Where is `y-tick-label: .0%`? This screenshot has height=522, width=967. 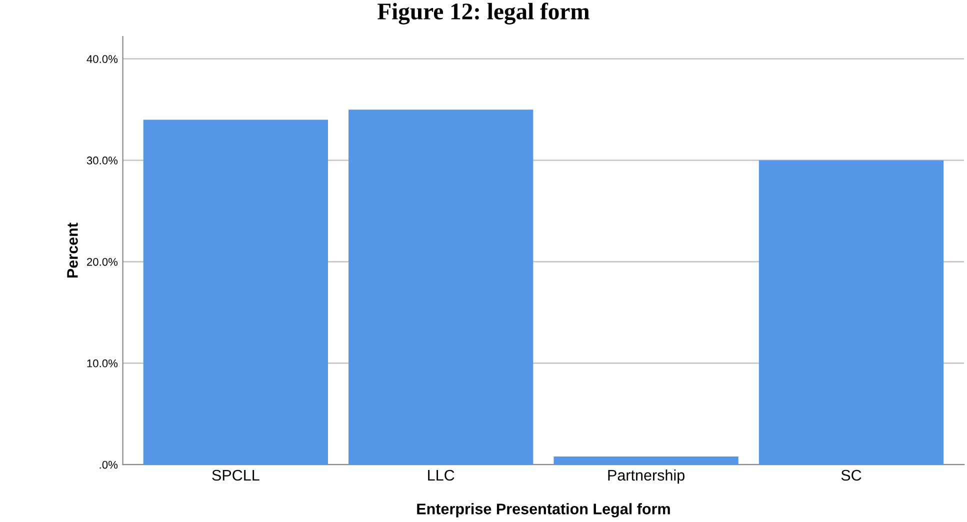
y-tick-label: .0% is located at coordinates (109, 464).